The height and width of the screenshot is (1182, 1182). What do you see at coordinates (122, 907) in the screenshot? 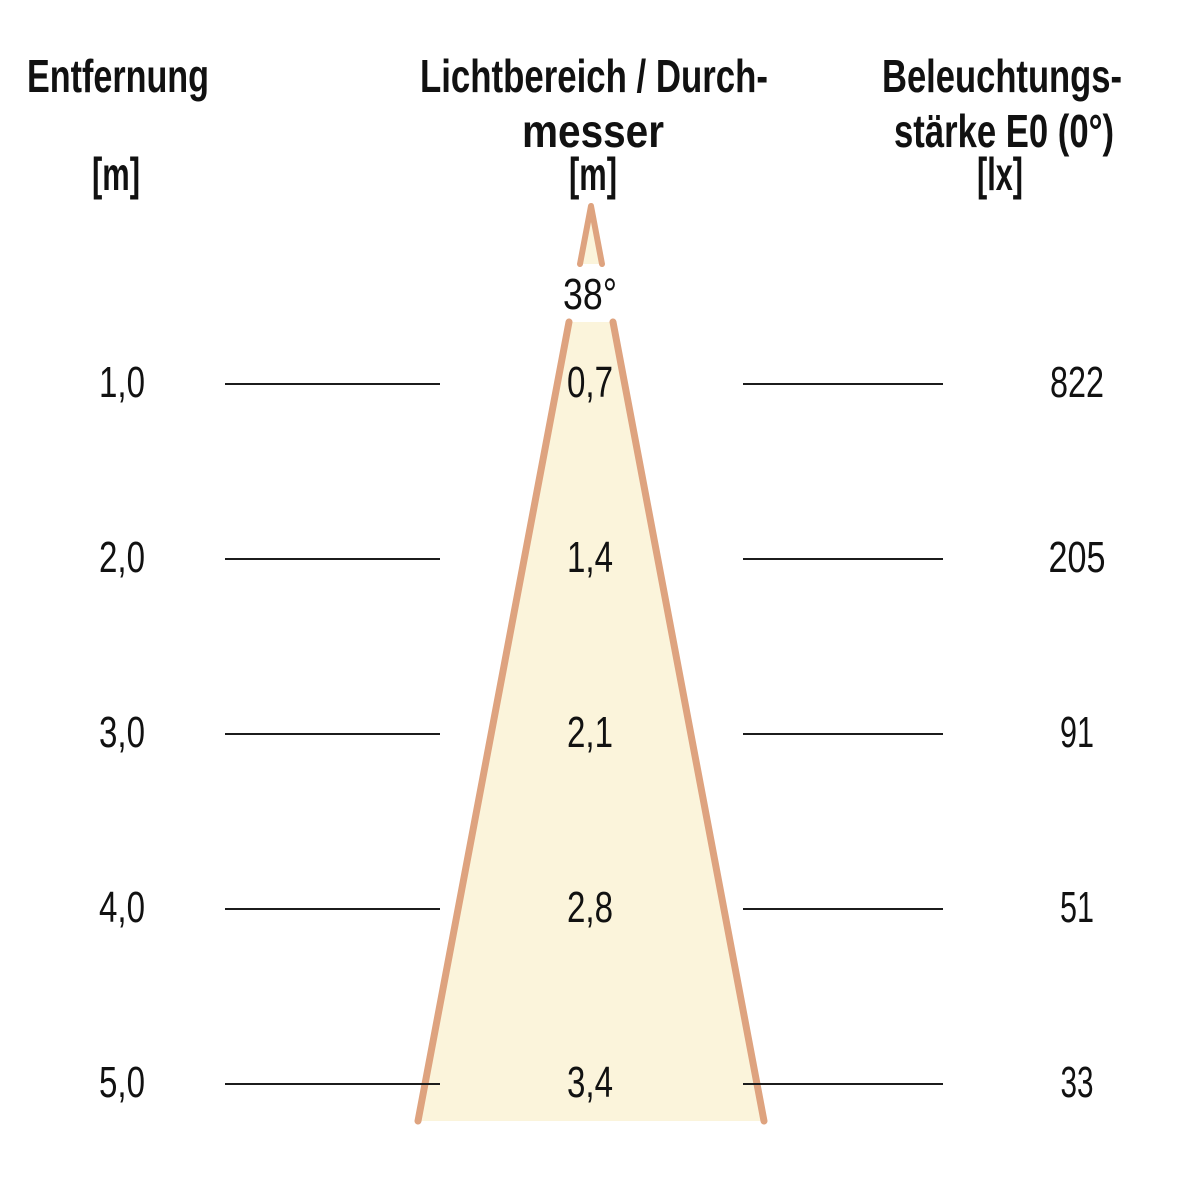
I see `row4-distance-value: 4,0` at bounding box center [122, 907].